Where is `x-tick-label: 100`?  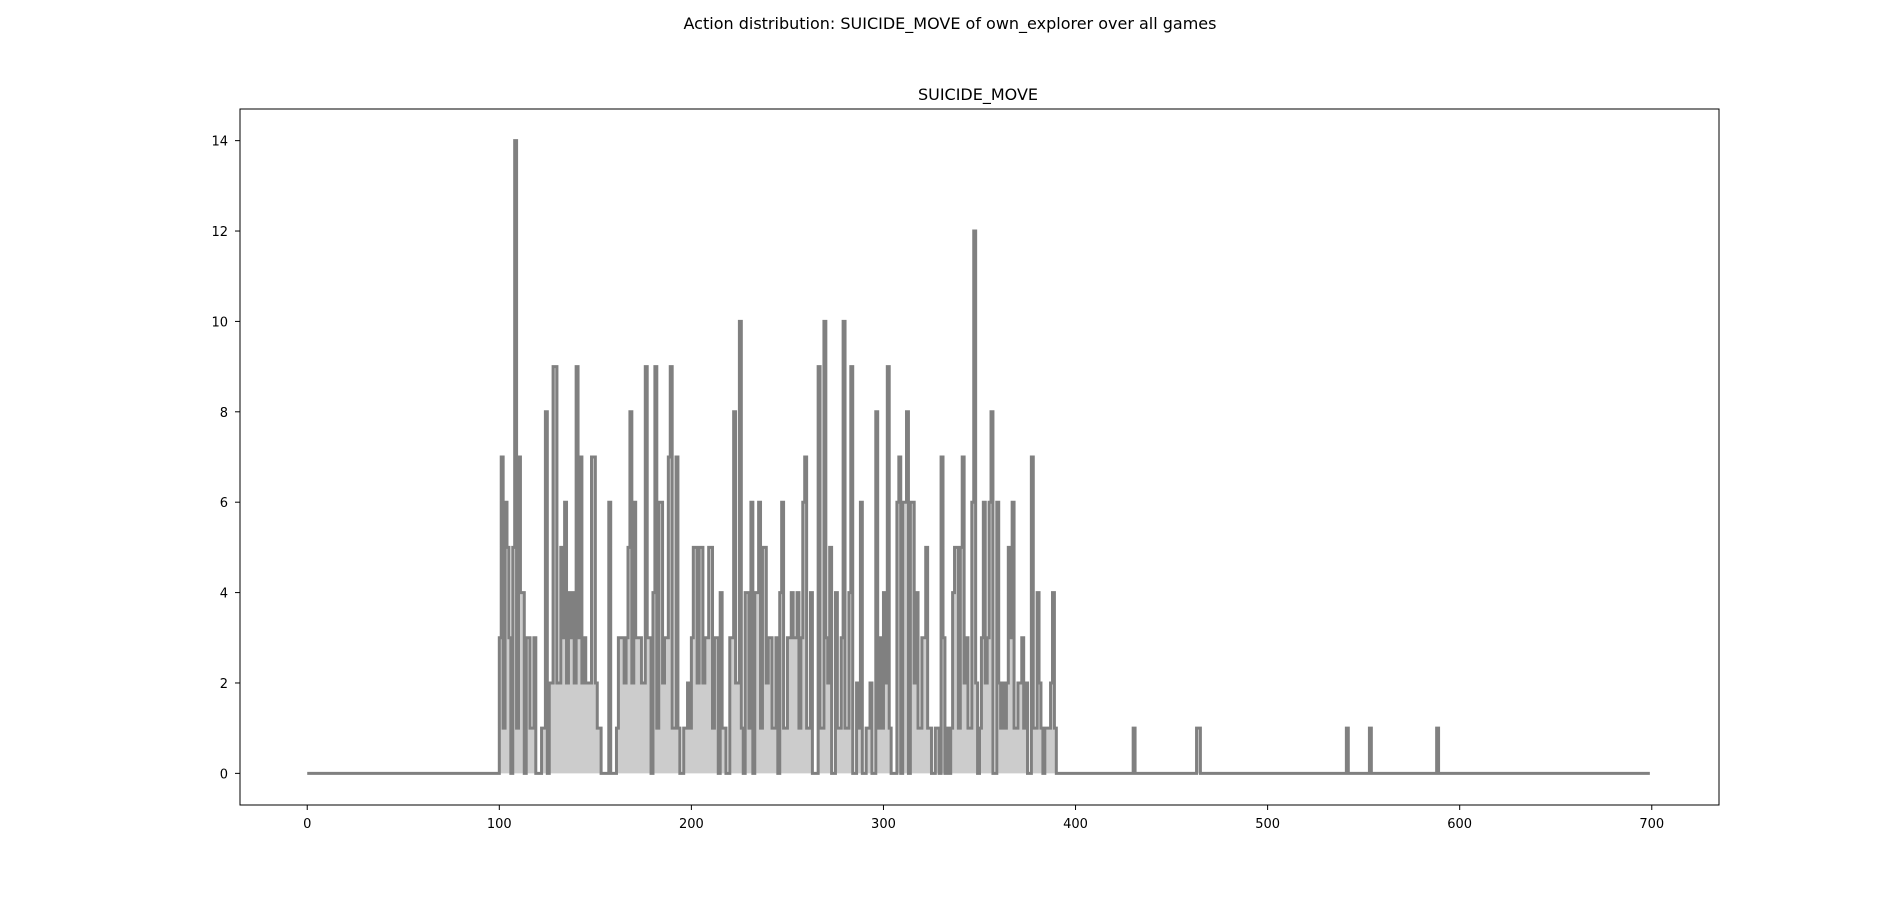
x-tick-label: 100 is located at coordinates (499, 824).